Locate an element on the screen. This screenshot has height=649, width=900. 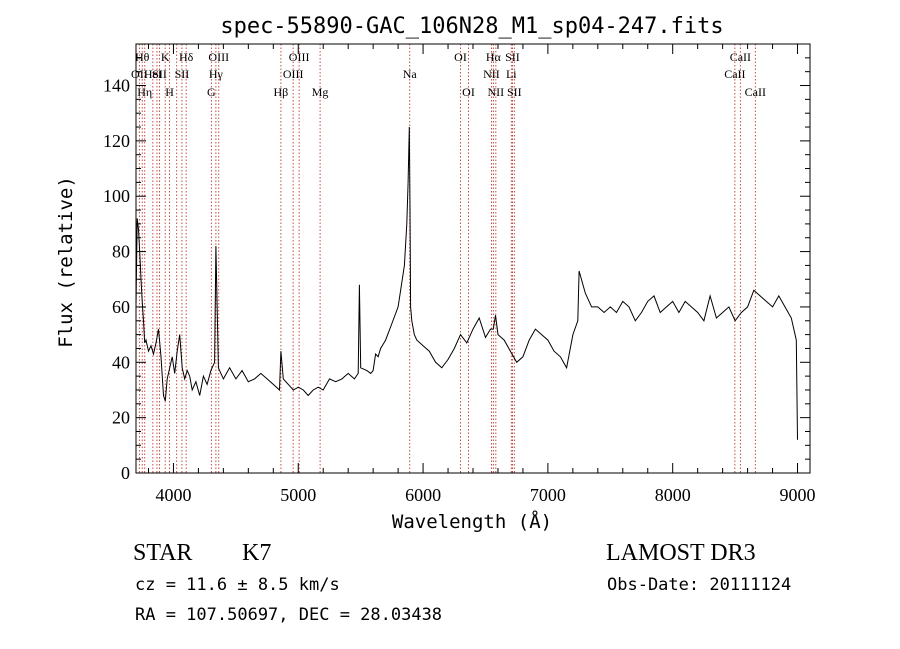
y-tick-label: 0 is located at coordinates (125, 473).